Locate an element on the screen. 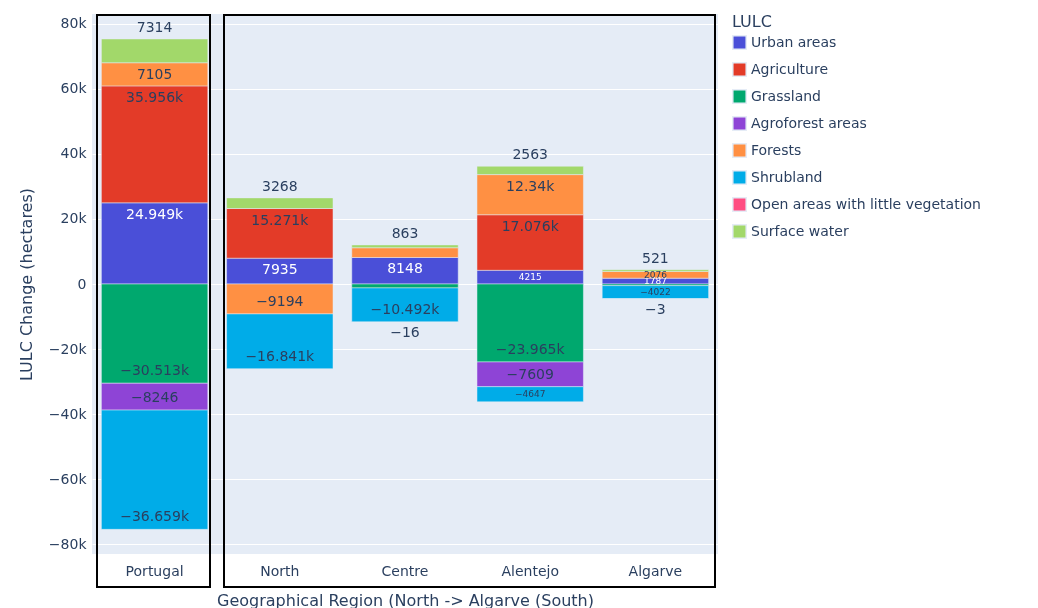 Image resolution: width=1038 pixels, height=608 pixels. legend-label: Urban areas is located at coordinates (794, 41).